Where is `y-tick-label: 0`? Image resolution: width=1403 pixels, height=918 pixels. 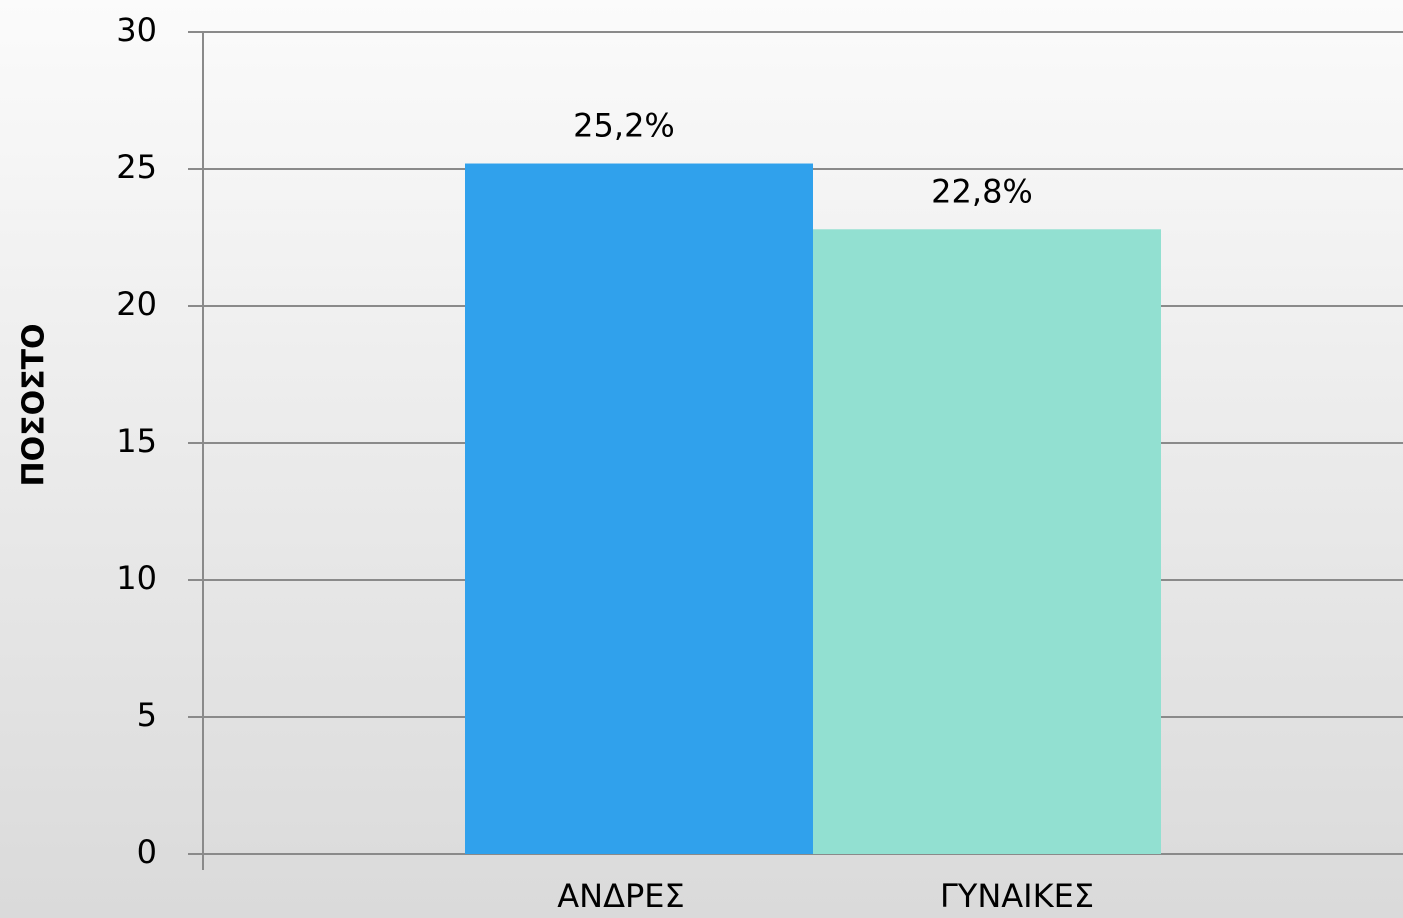
y-tick-label: 0 is located at coordinates (147, 852).